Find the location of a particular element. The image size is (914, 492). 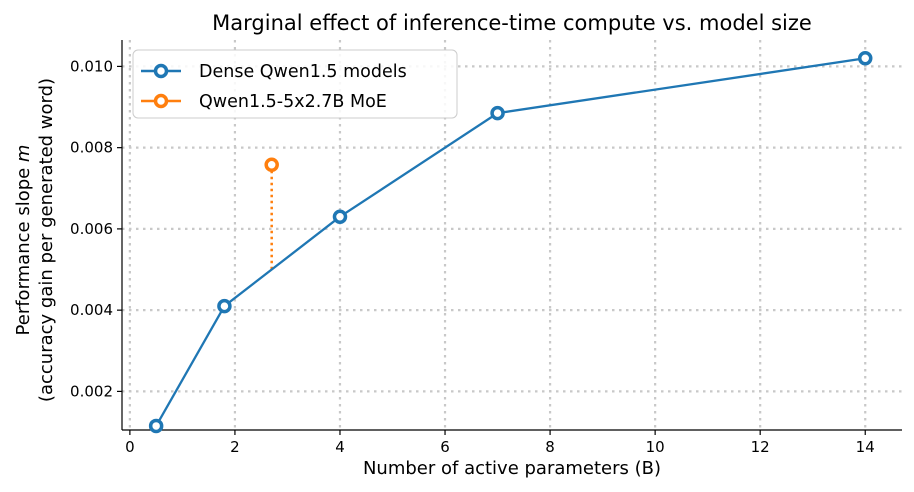

legend: Dense Qwen1.5 models Qwen1.5-5x2.7B MoE is located at coordinates (295, 84).